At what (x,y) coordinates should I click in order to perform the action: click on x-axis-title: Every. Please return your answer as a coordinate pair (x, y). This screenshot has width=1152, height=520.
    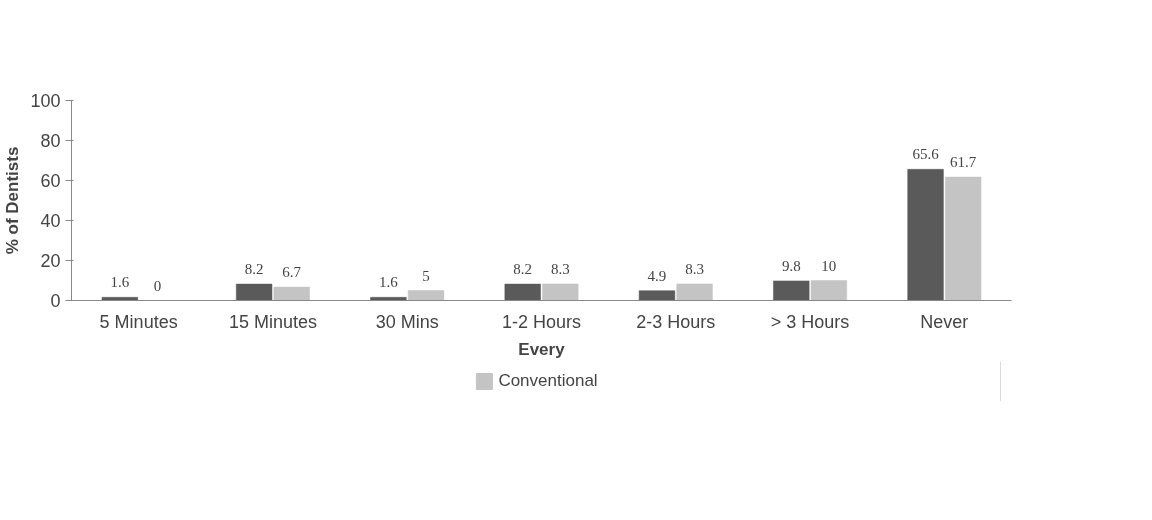
    Looking at the image, I should click on (542, 349).